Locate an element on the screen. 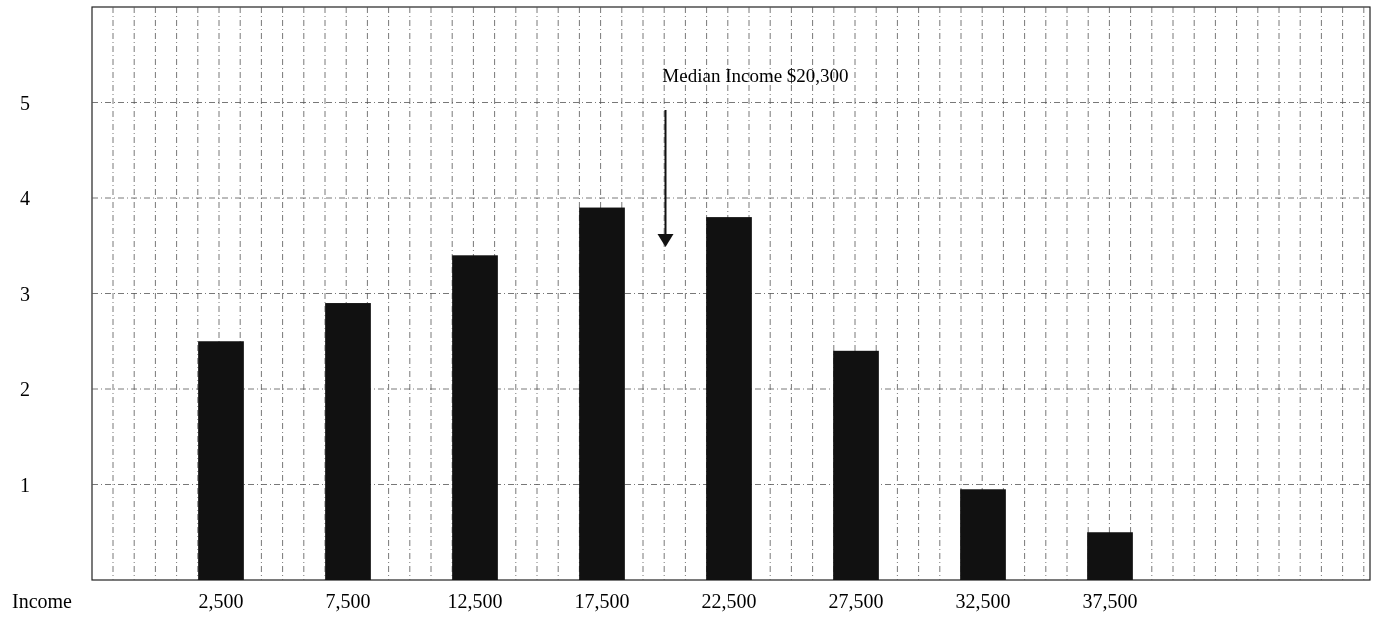  x-tick-label: 32,500 is located at coordinates (983, 601).